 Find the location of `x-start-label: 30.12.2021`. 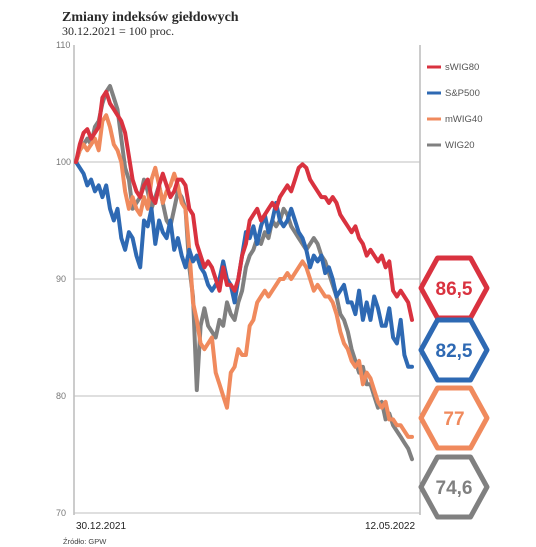

x-start-label: 30.12.2021 is located at coordinates (101, 526).